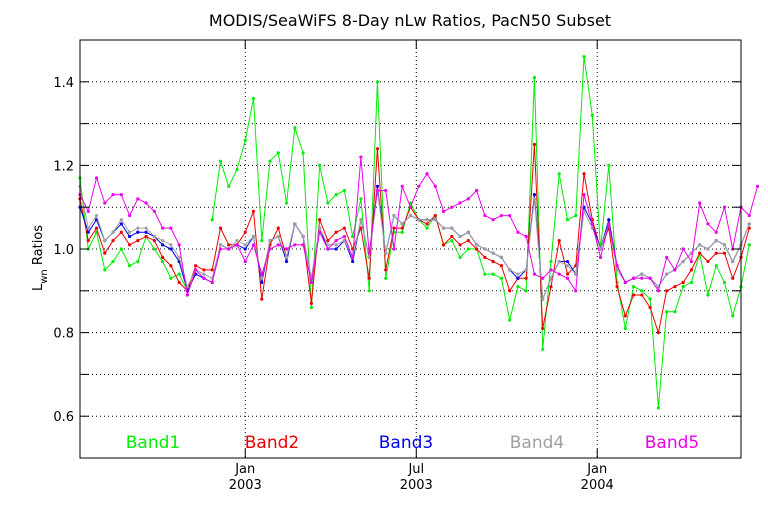 The height and width of the screenshot is (512, 768). I want to click on x-tick-label-month: Jan, so click(244, 469).